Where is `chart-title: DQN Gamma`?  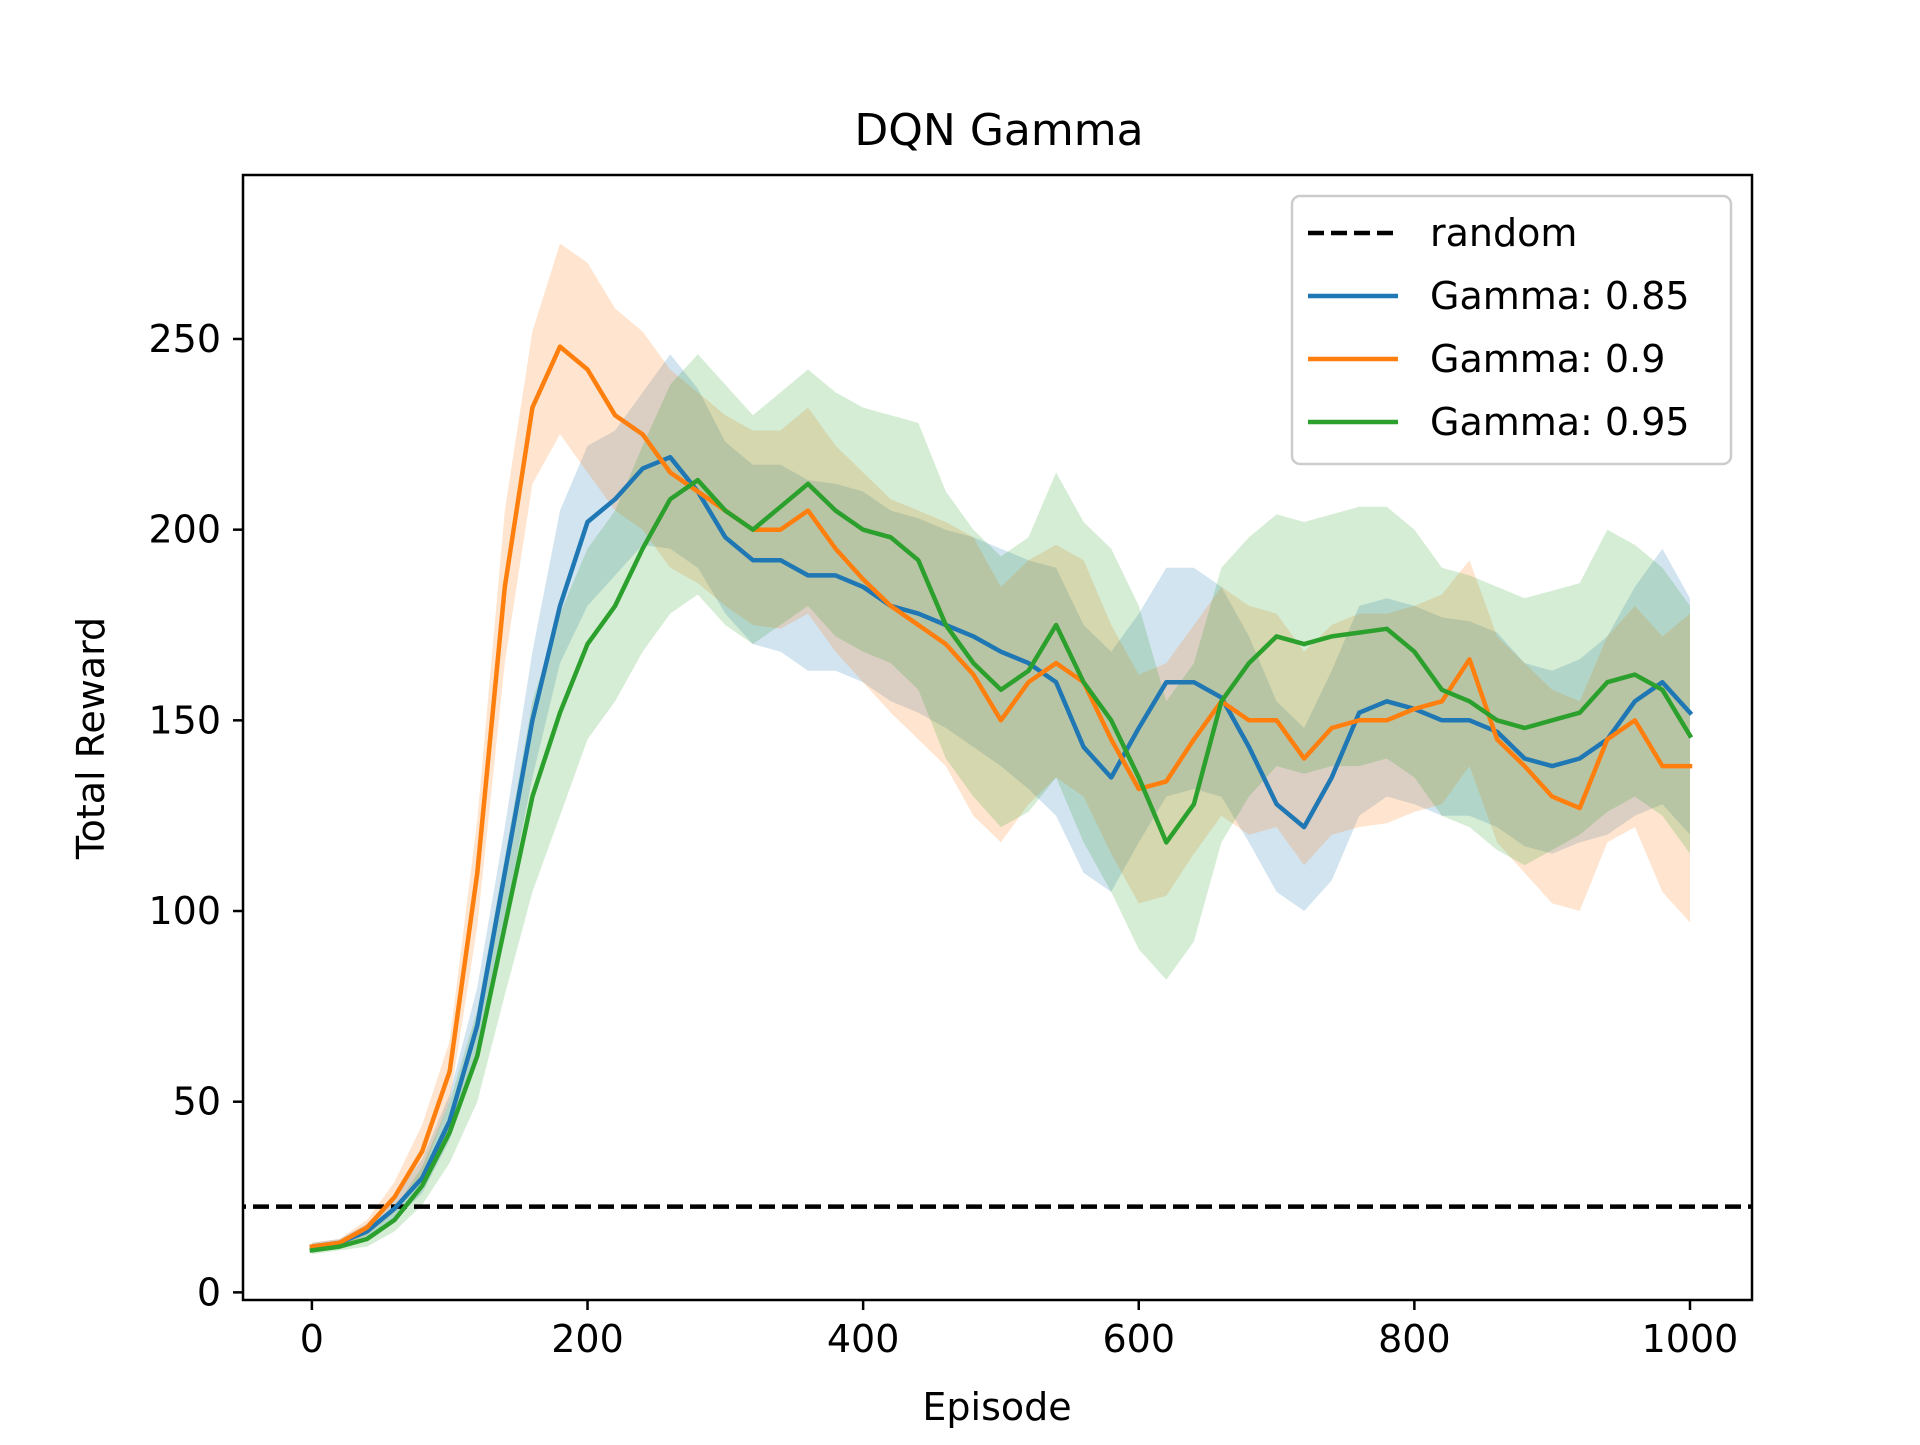 chart-title: DQN Gamma is located at coordinates (998, 130).